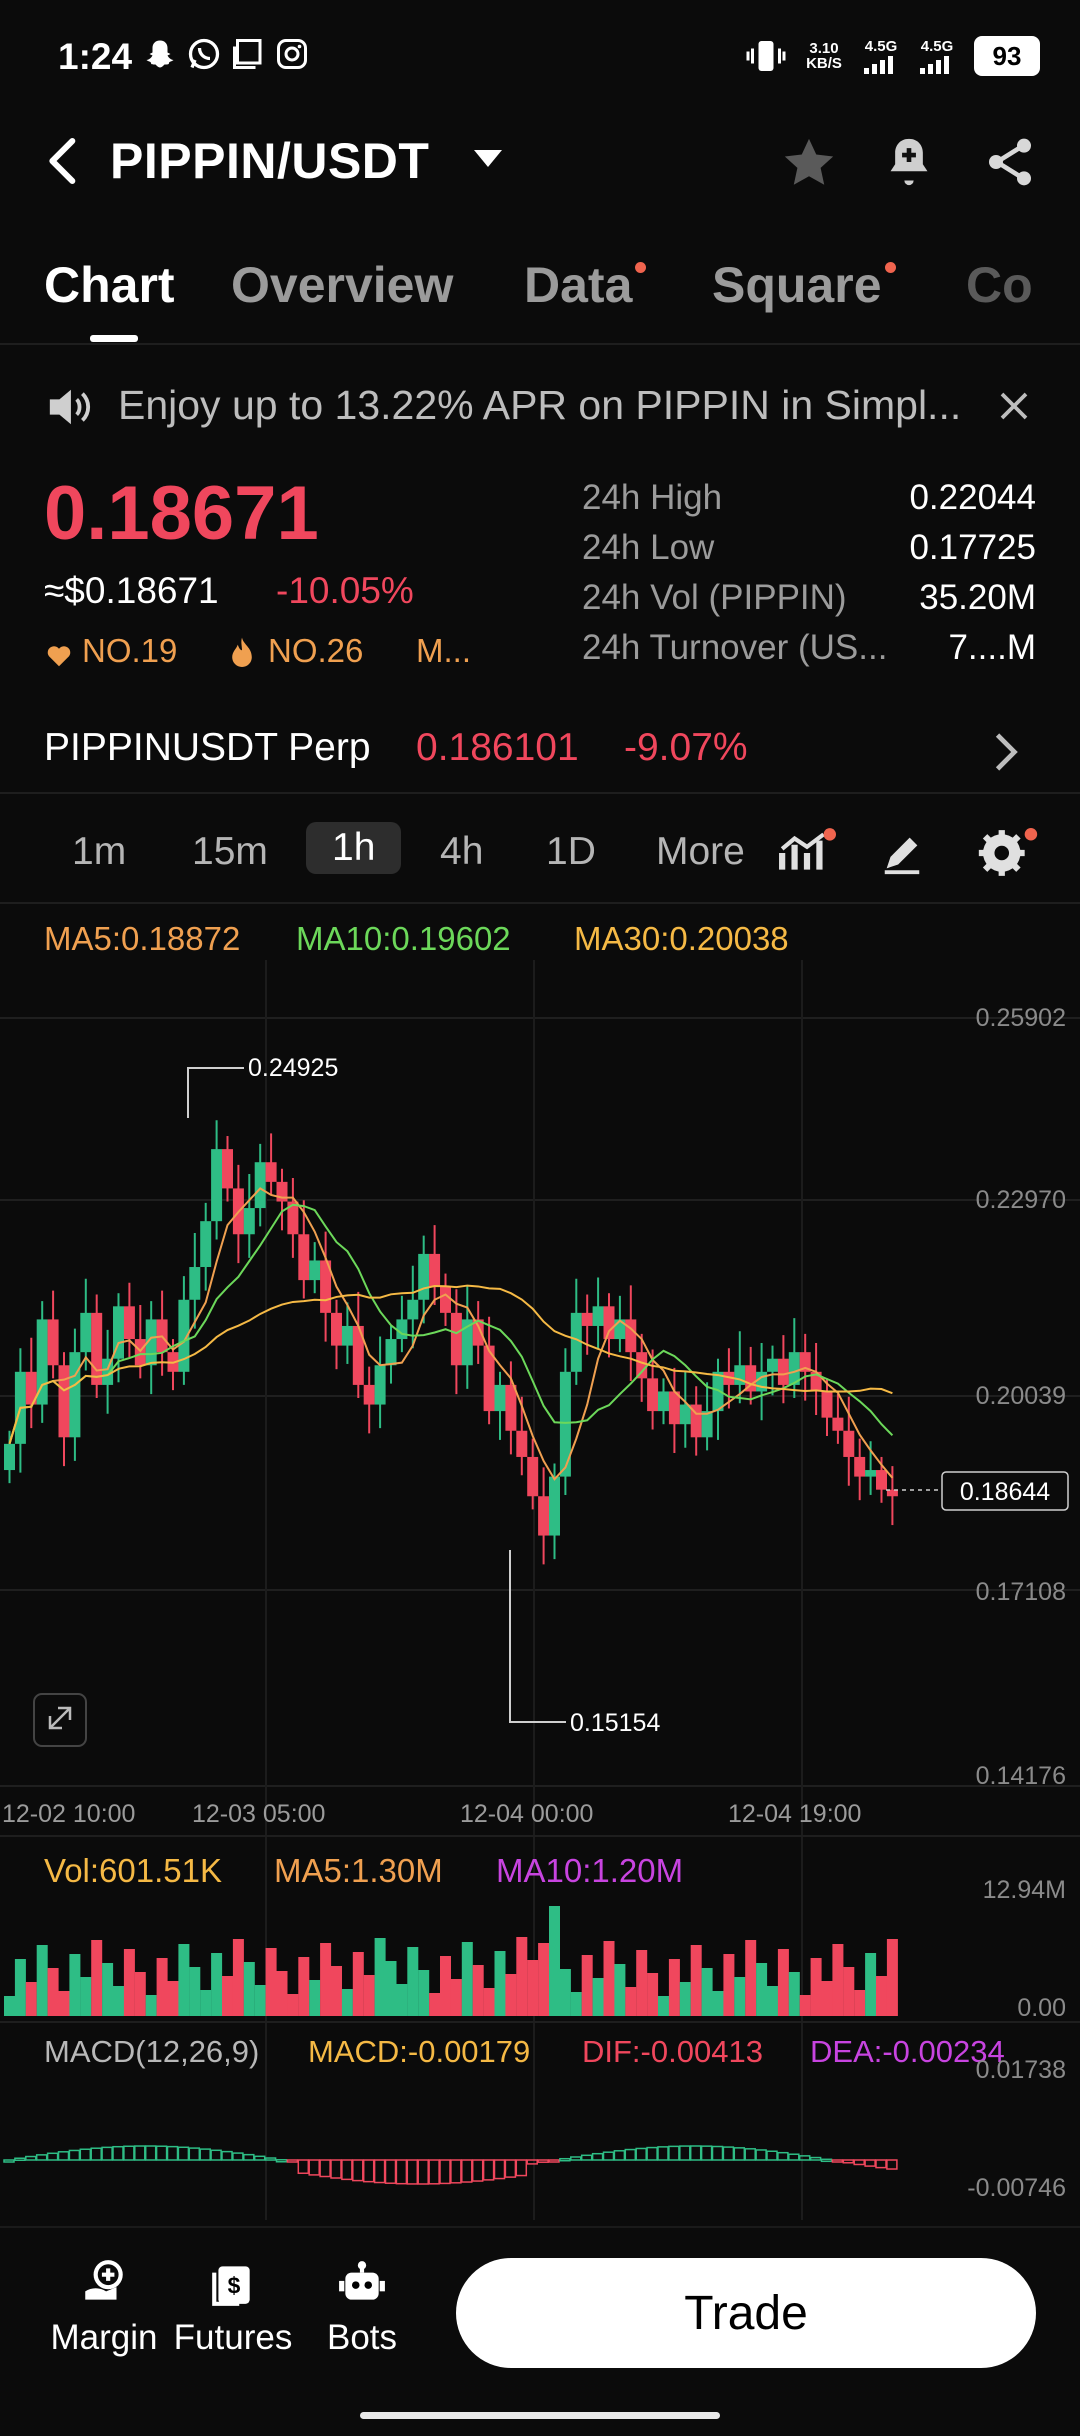 This screenshot has width=1080, height=2436. I want to click on tab-more: Co, so click(999, 285).